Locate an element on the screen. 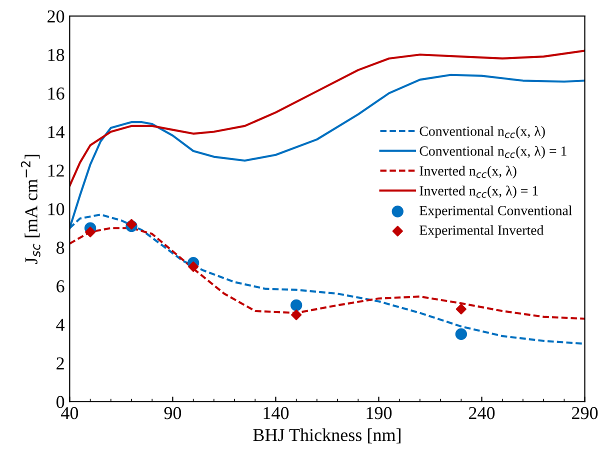 This screenshot has width=606, height=459. y-tick-label: 4 is located at coordinates (60, 324).